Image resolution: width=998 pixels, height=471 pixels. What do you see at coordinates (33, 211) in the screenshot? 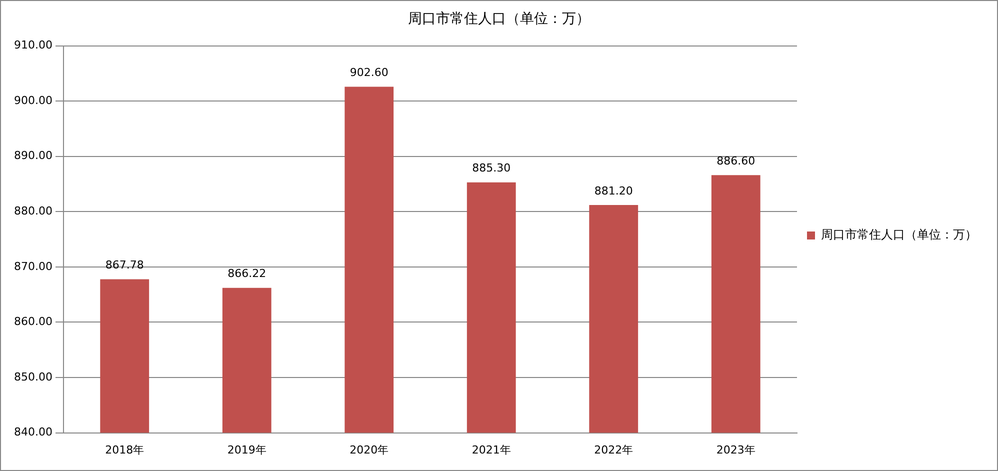
I see `y-tick-label: 880.00` at bounding box center [33, 211].